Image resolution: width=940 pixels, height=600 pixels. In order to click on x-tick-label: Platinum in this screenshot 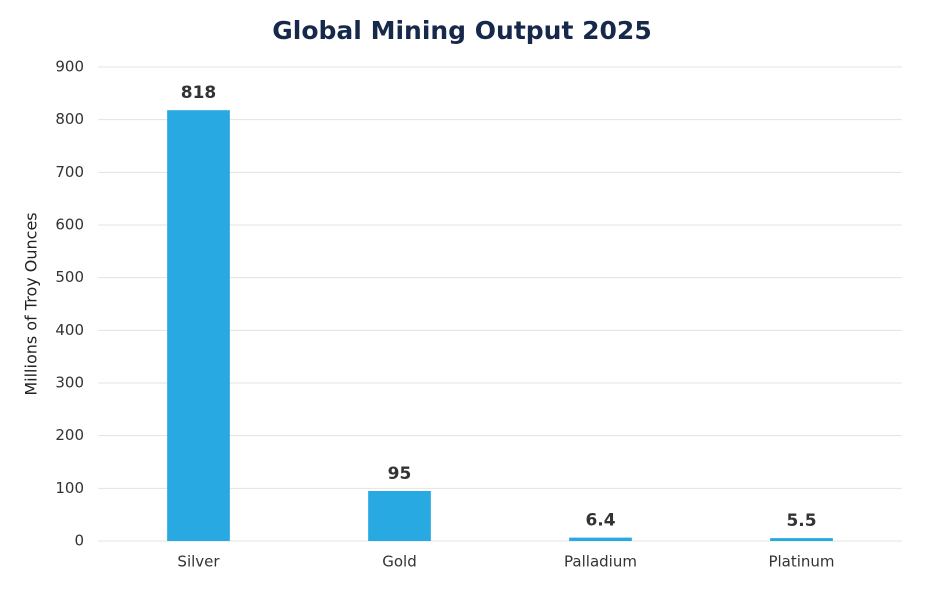, I will do `click(801, 562)`.